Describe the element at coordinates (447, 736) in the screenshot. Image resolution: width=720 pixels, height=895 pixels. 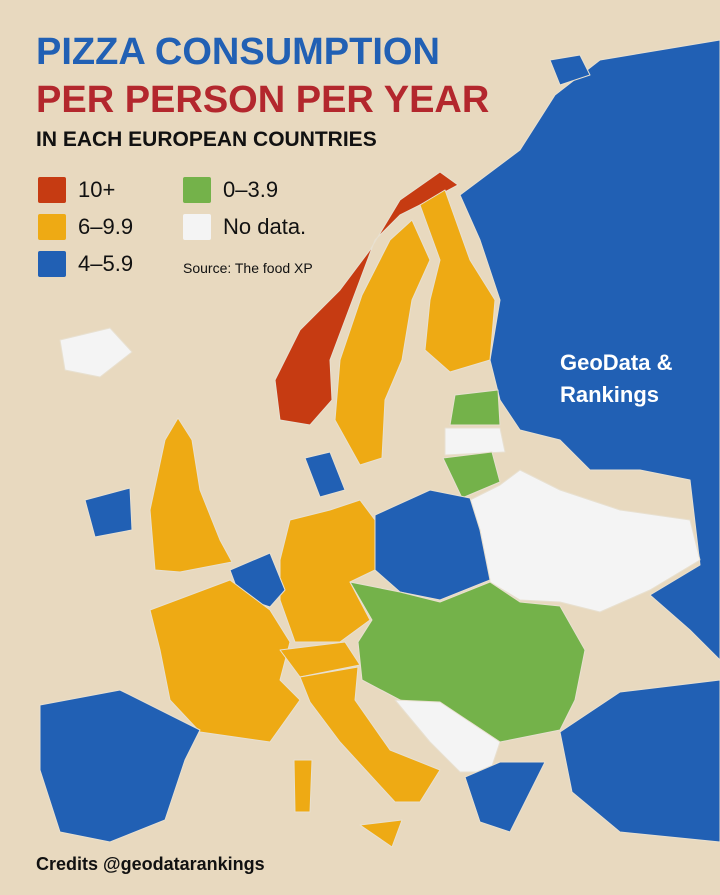
I see `balkans` at that location.